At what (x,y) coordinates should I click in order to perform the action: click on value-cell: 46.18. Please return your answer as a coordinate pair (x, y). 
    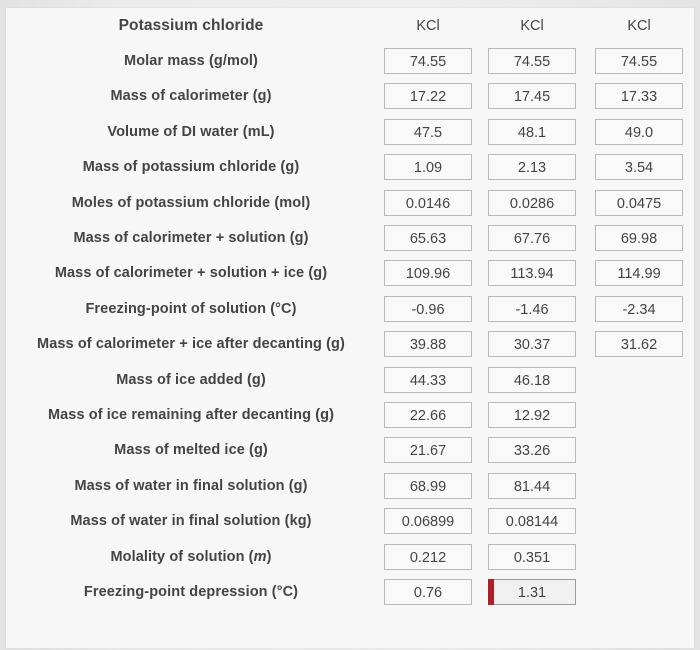
    Looking at the image, I should click on (532, 379).